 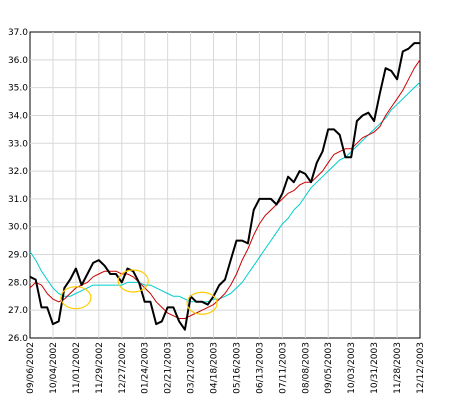 I want to click on x-tick-label: 11/28/2003, so click(x=398, y=368).